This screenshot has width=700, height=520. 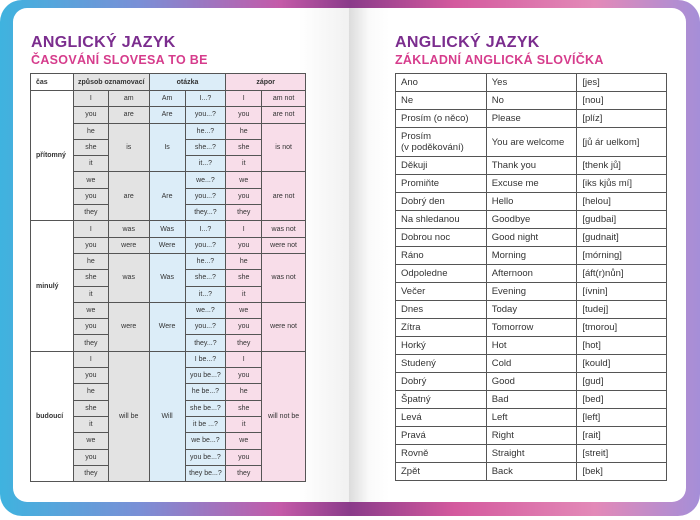 I want to click on question-verb-cell: Was, so click(x=167, y=277).